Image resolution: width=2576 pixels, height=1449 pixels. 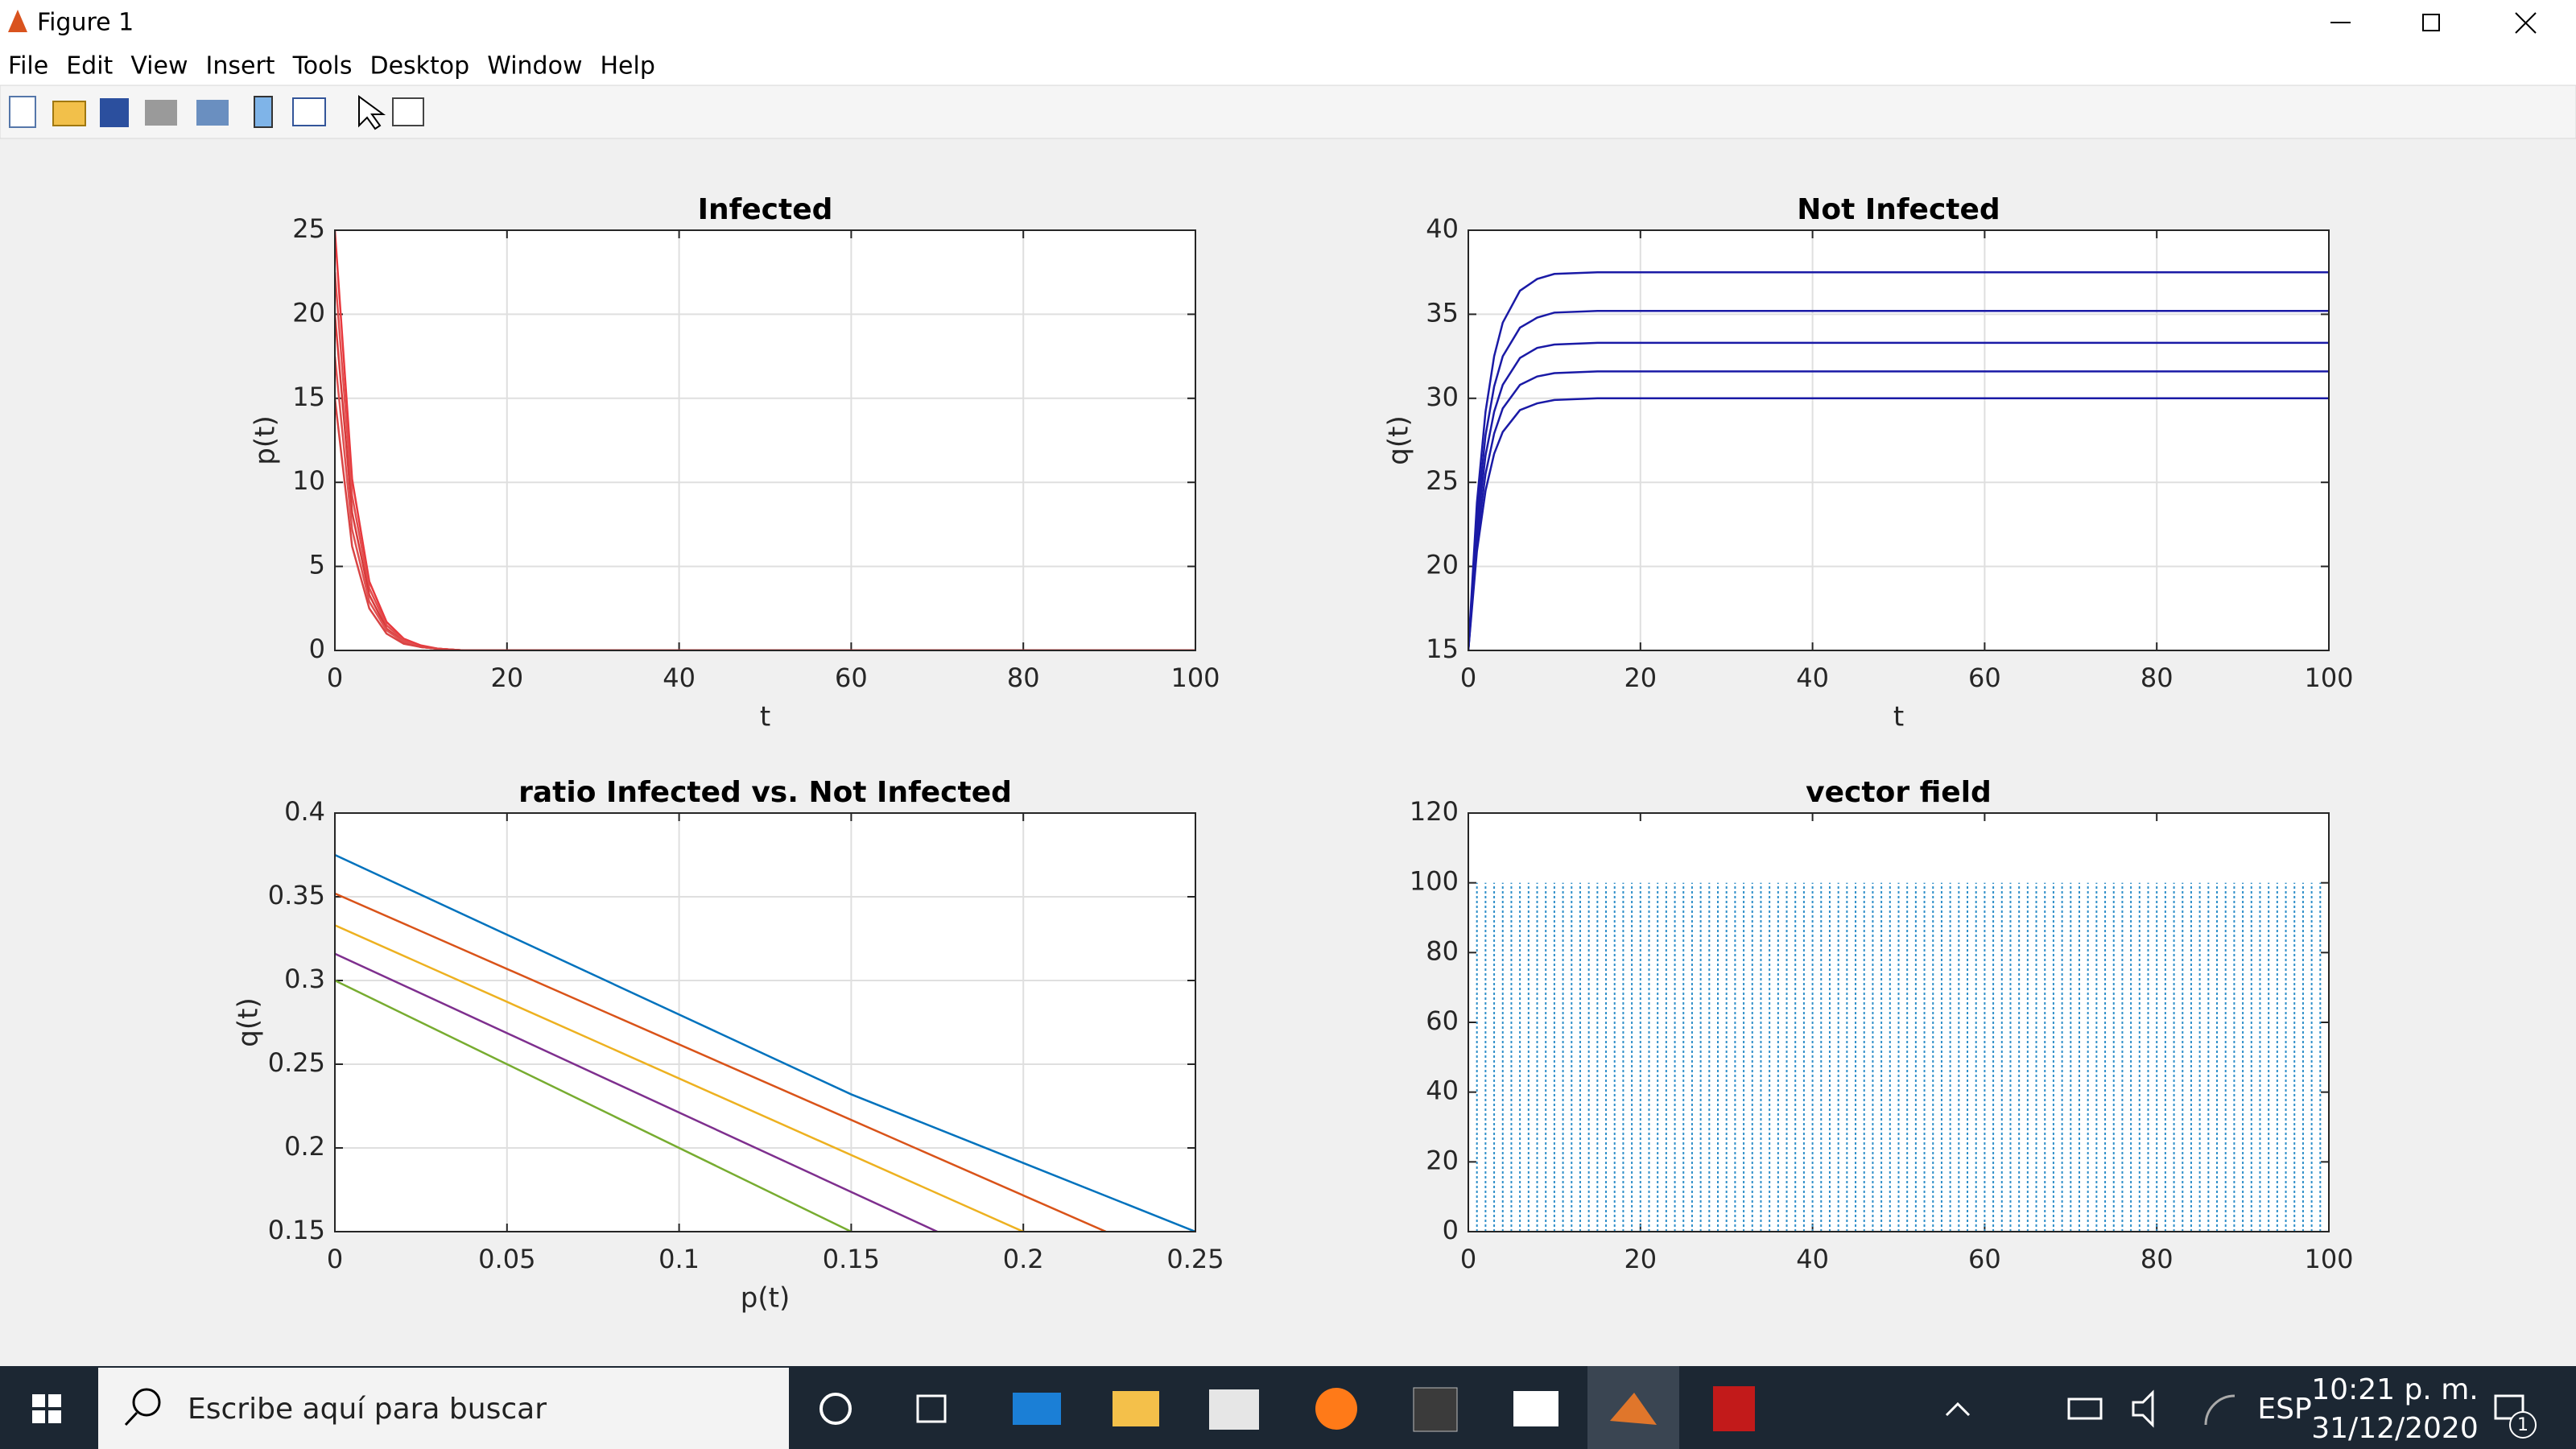 What do you see at coordinates (2526, 23) in the screenshot?
I see `close-button` at bounding box center [2526, 23].